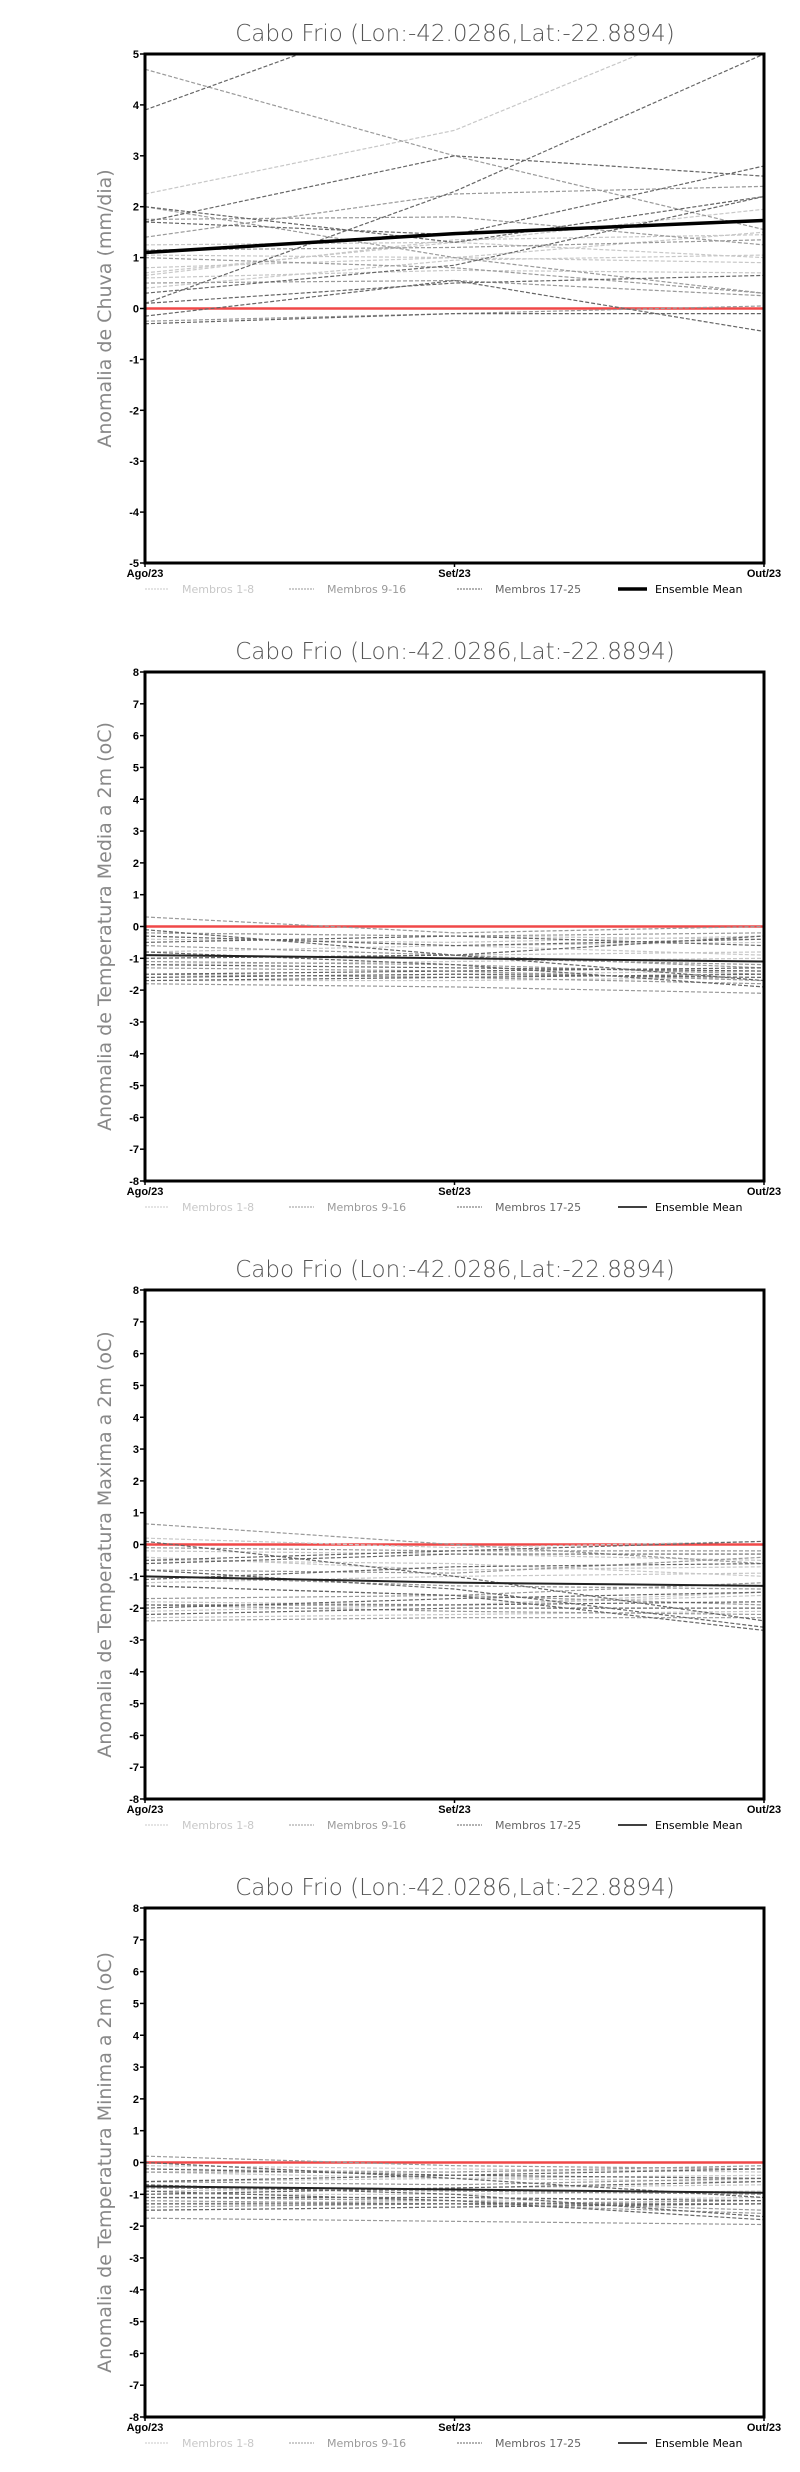 The width and height of the screenshot is (800, 2472). I want to click on y-axis-label: Anomalia de Temperatura Minima a 2m (oC), so click(105, 2162).